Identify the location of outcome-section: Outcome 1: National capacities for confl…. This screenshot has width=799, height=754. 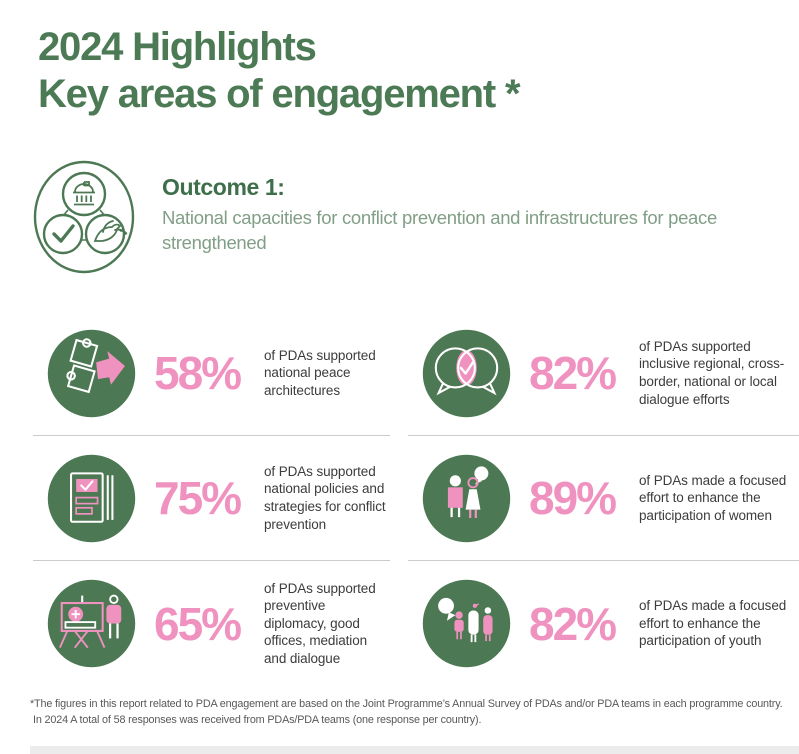
(397, 217).